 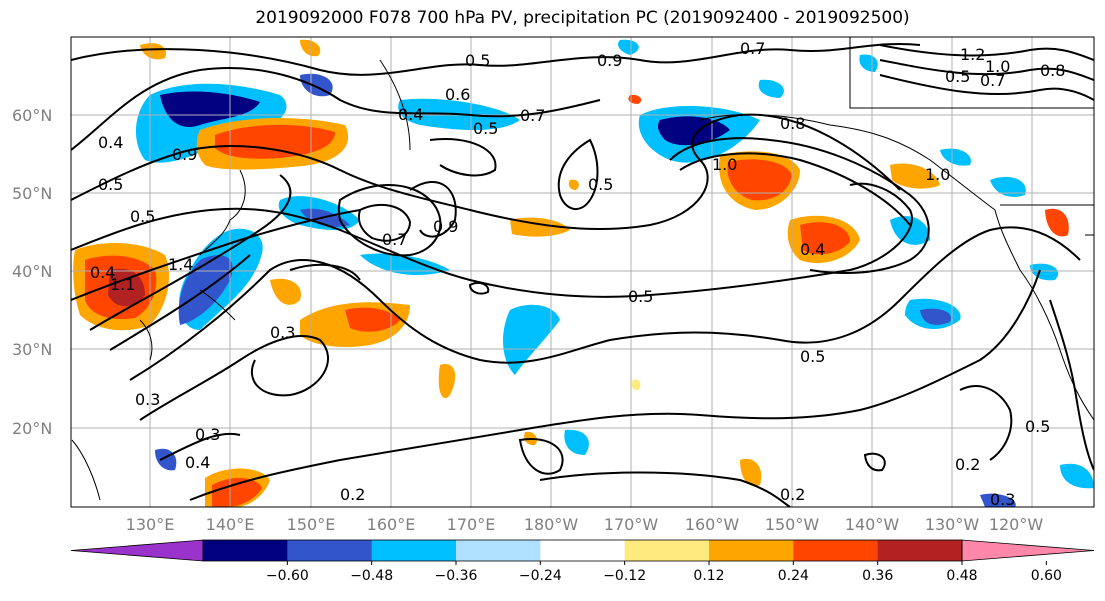 What do you see at coordinates (551, 524) in the screenshot?
I see `lon-label: 180°W` at bounding box center [551, 524].